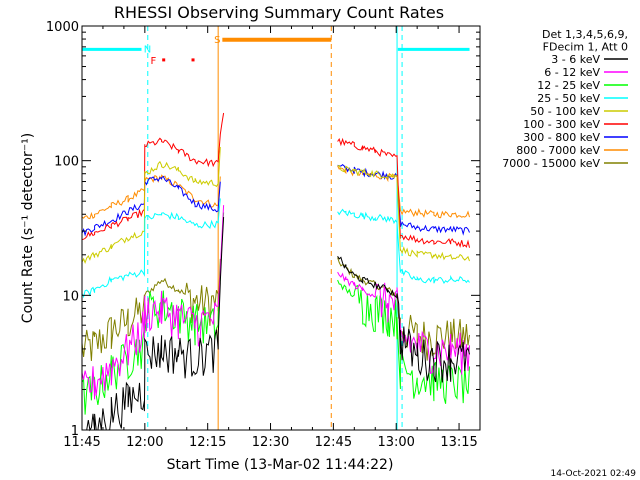 This screenshot has width=640, height=480. I want to click on legend-label-1: 6 - 12 keV, so click(572, 72).